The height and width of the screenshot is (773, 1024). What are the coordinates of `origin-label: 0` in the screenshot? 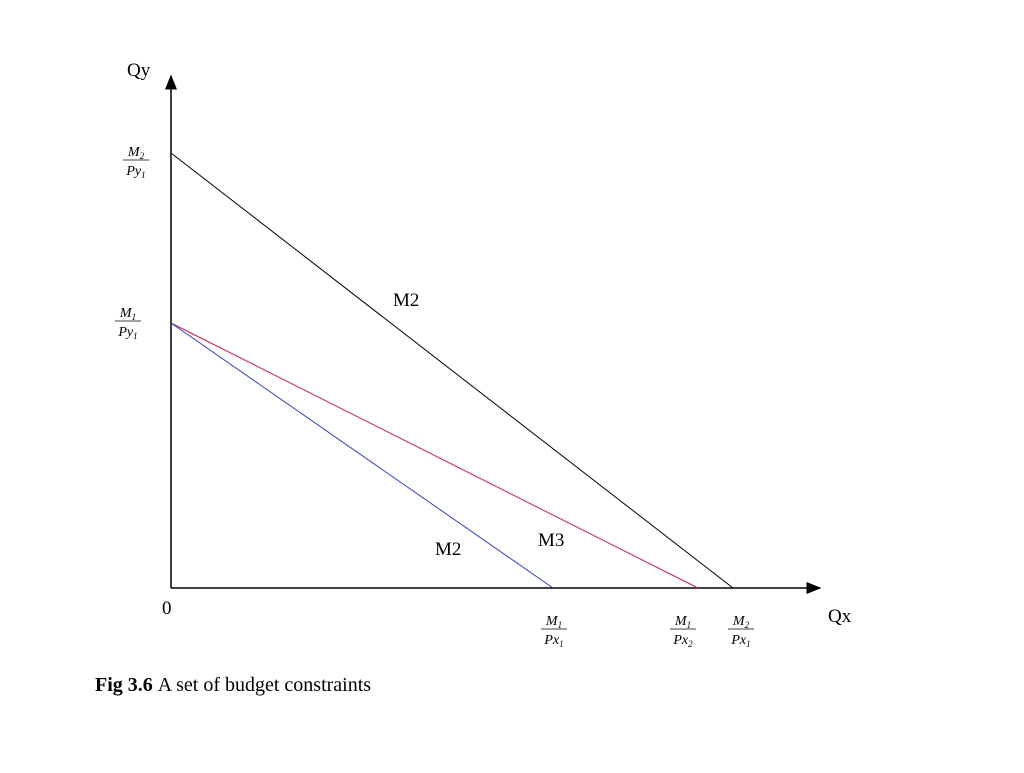 It's located at (167, 608).